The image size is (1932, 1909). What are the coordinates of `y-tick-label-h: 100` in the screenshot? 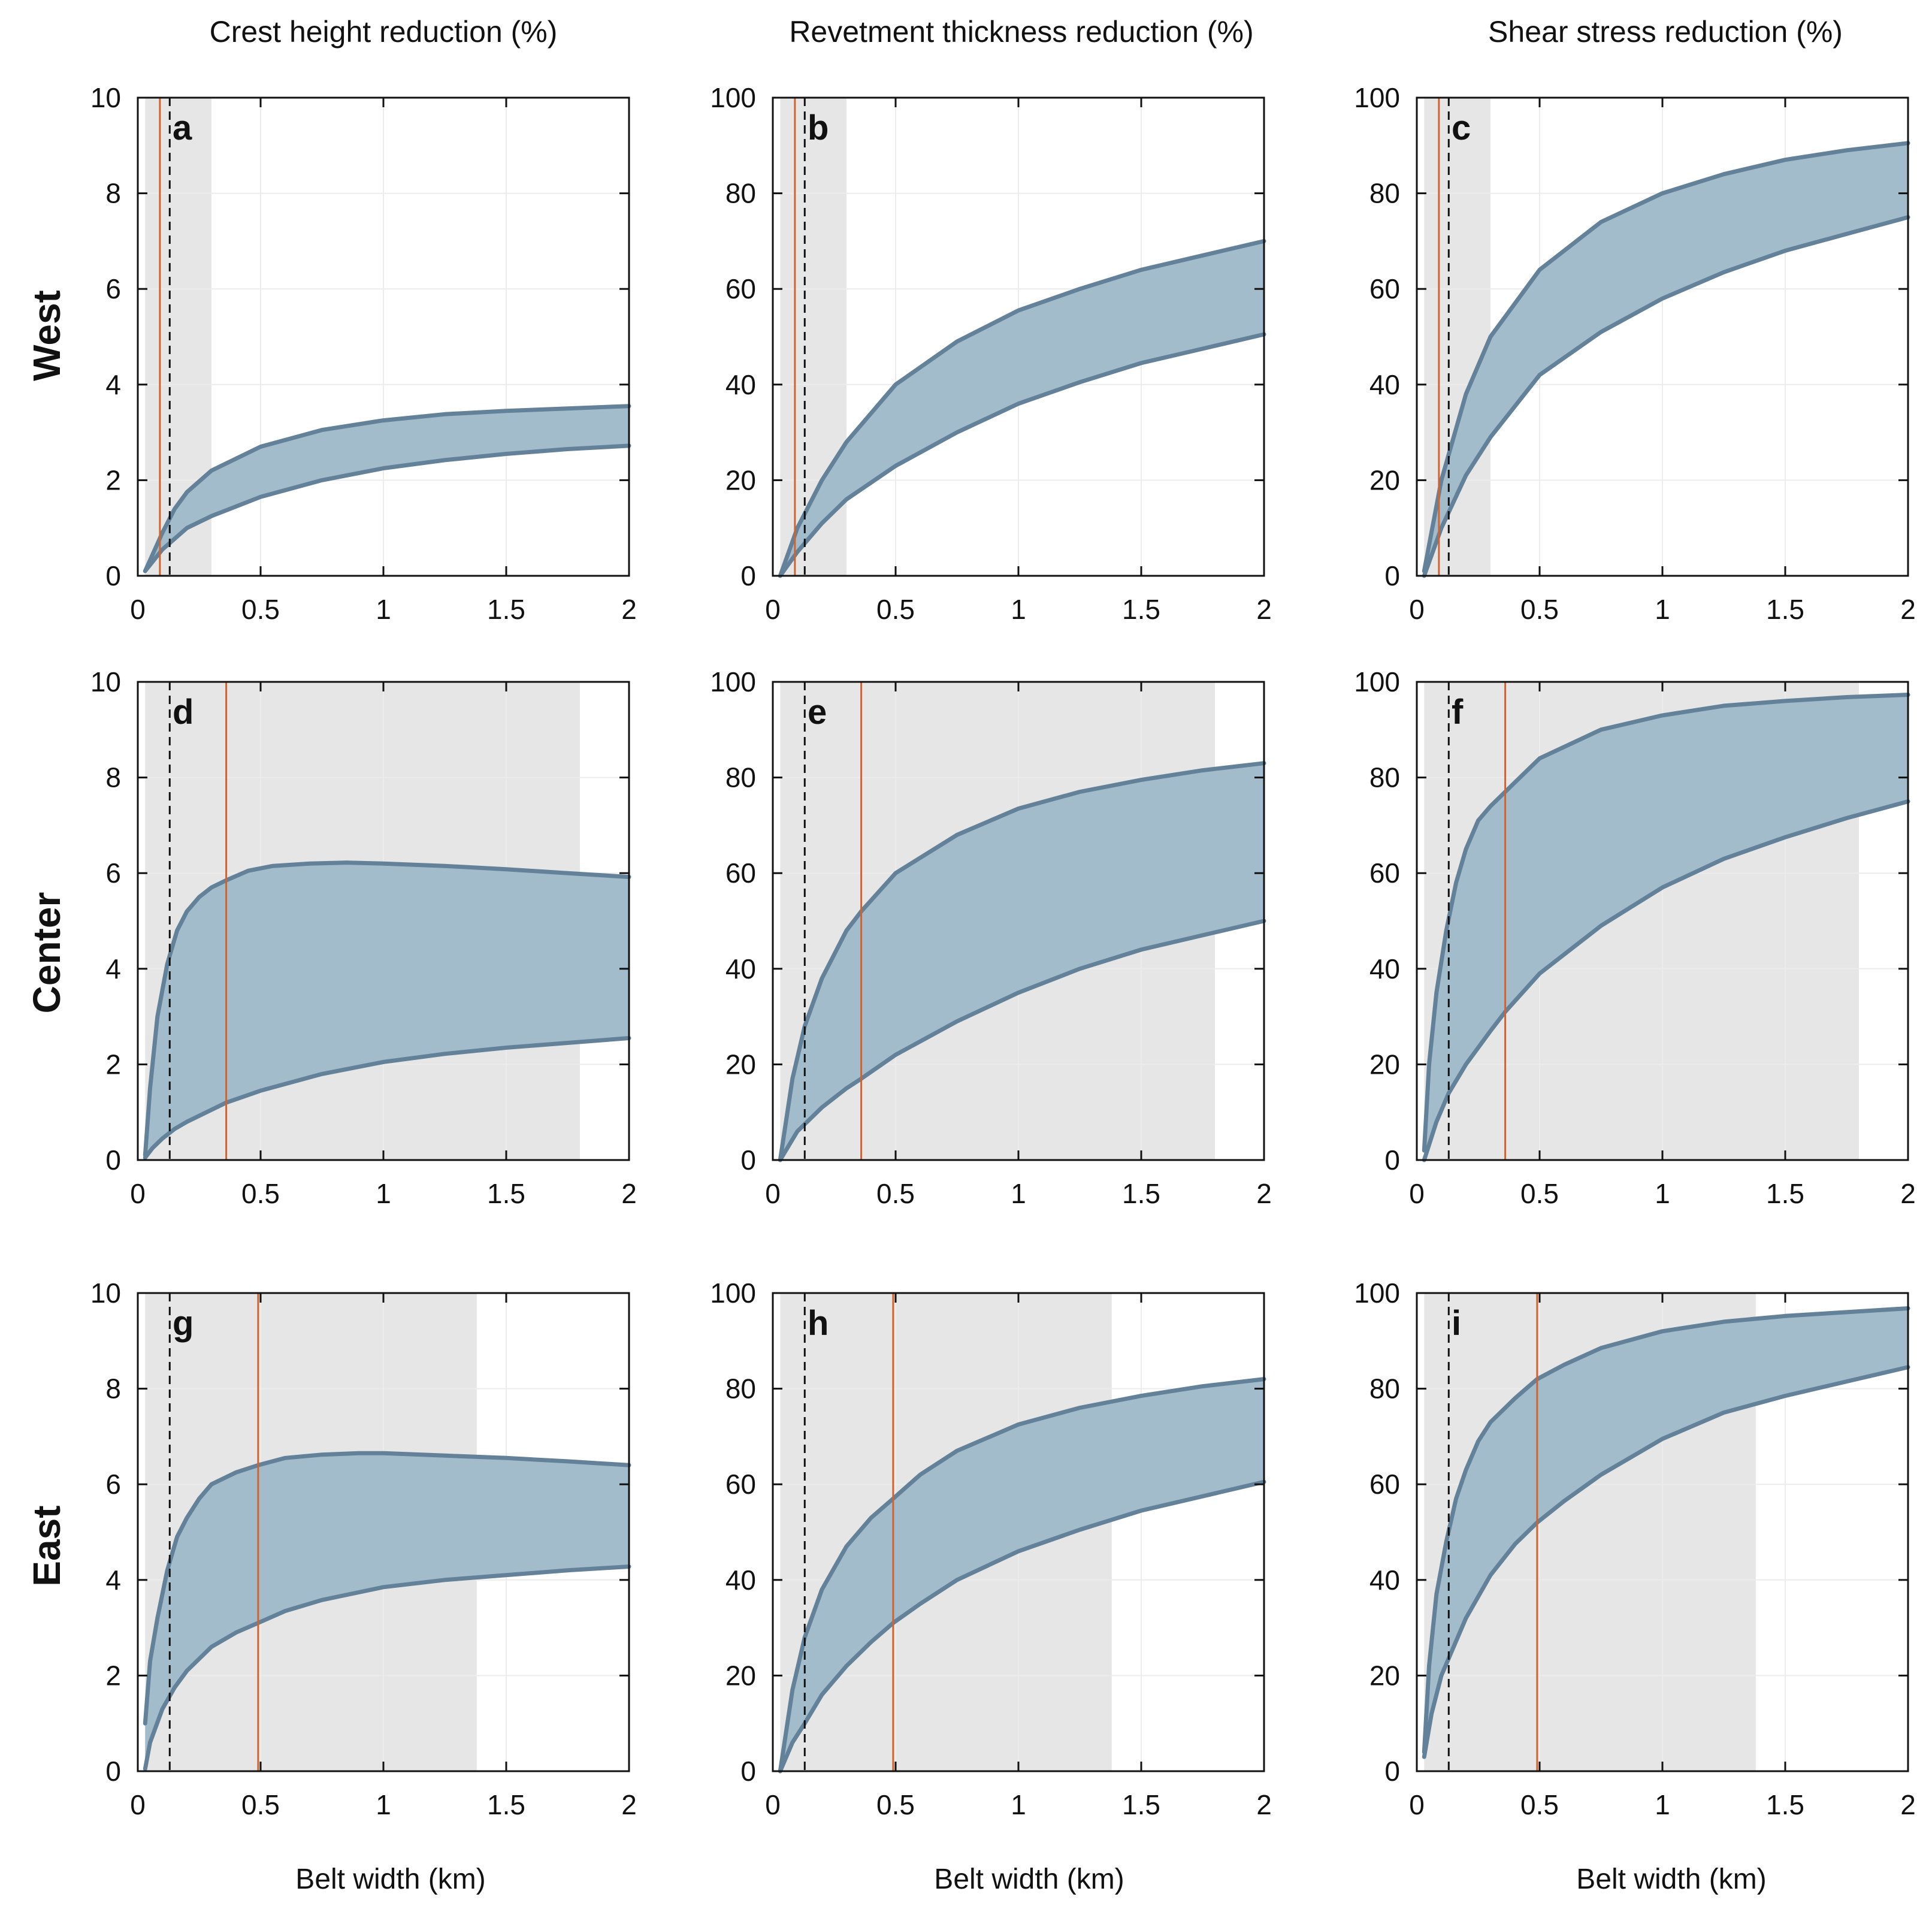 It's located at (733, 1293).